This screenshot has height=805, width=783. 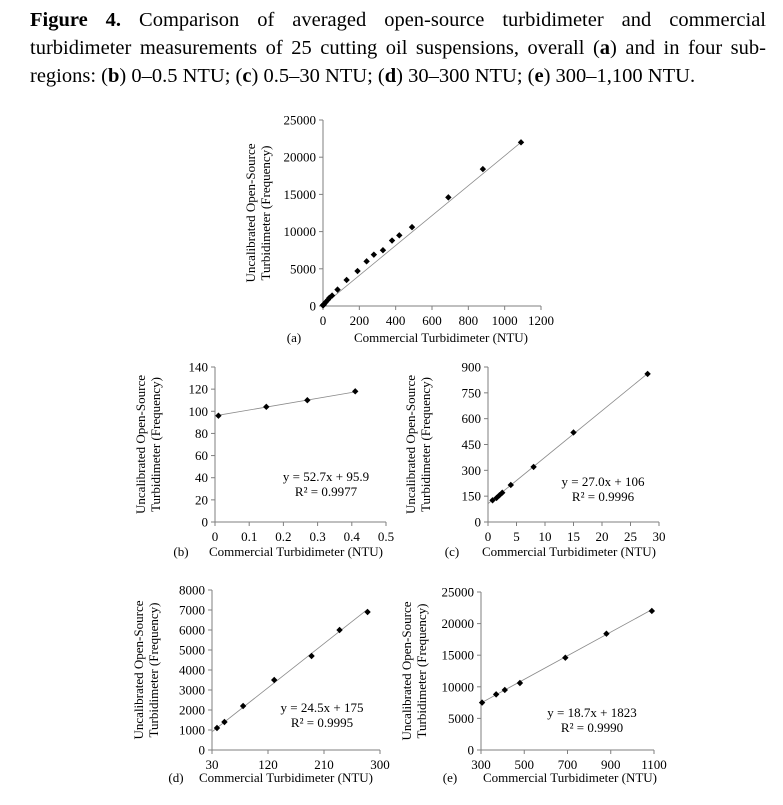 What do you see at coordinates (322, 707) in the screenshot?
I see `trendline-equation: y = 24.5x + 175` at bounding box center [322, 707].